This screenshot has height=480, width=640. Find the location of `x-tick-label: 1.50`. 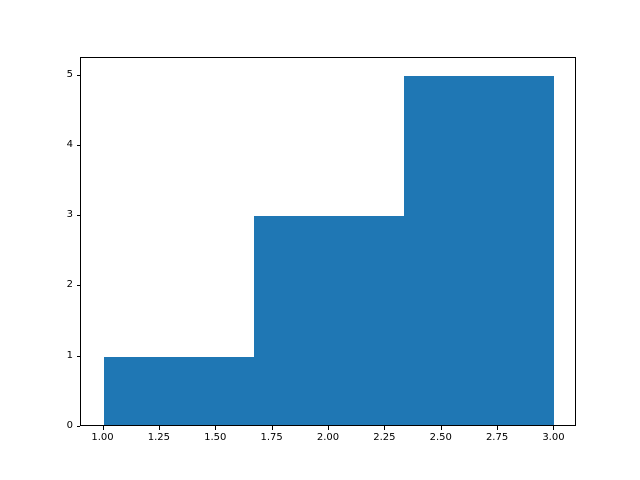

x-tick-label: 1.50 is located at coordinates (215, 437).